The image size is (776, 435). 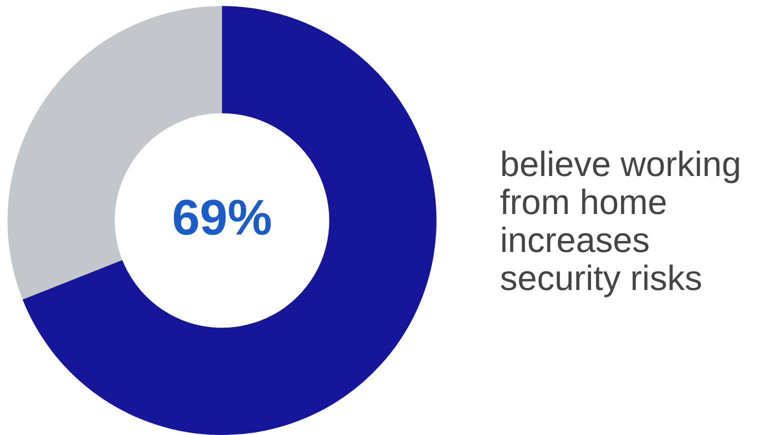 What do you see at coordinates (621, 221) in the screenshot?
I see `text: believe working from home increases security risks` at bounding box center [621, 221].